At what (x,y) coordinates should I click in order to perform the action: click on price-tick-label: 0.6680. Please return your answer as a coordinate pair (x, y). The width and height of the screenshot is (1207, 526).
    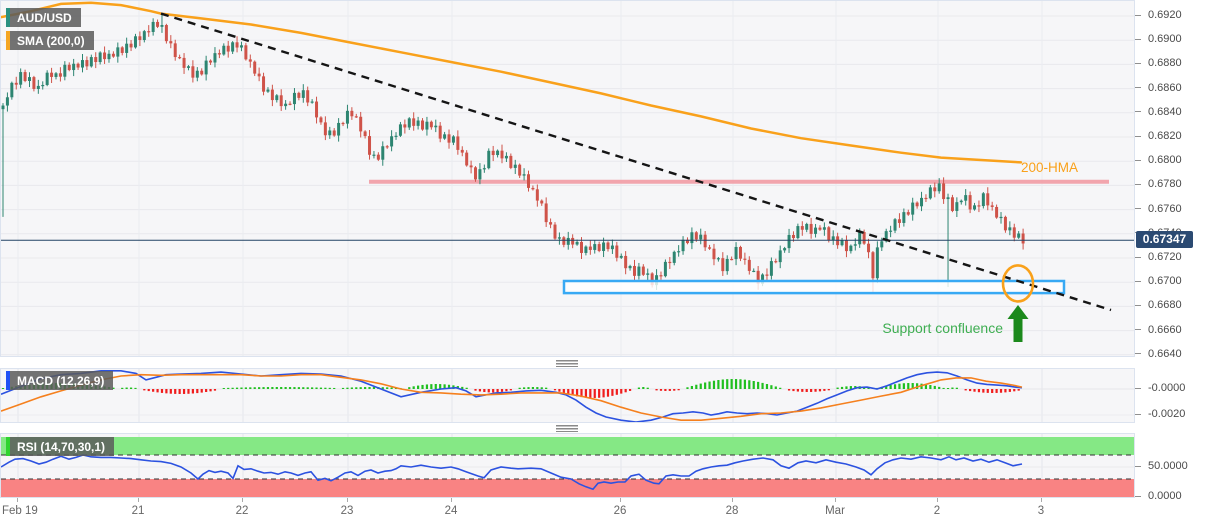
    Looking at the image, I should click on (1165, 305).